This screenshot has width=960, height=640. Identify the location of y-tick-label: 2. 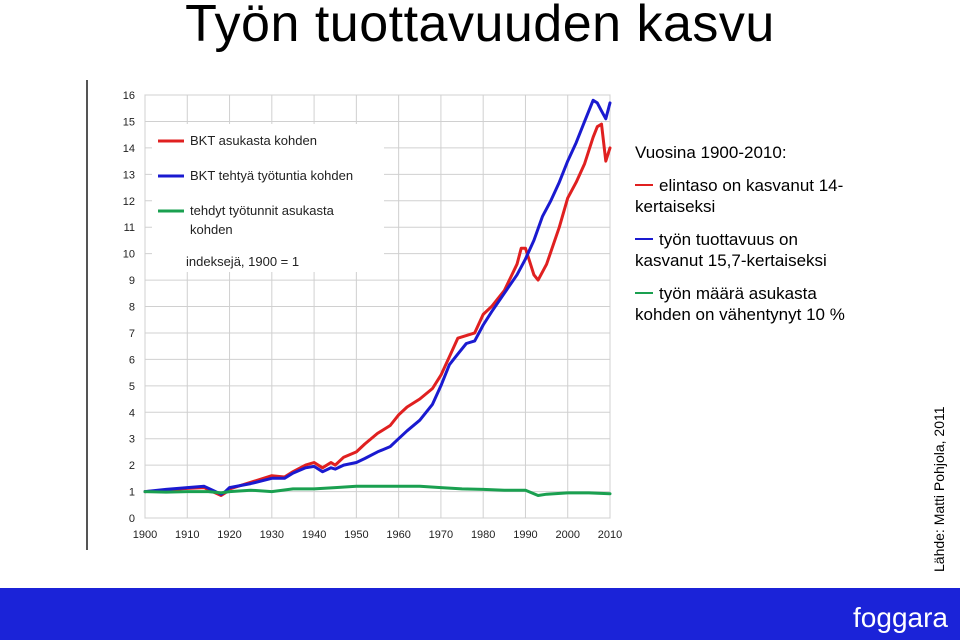
(132, 466).